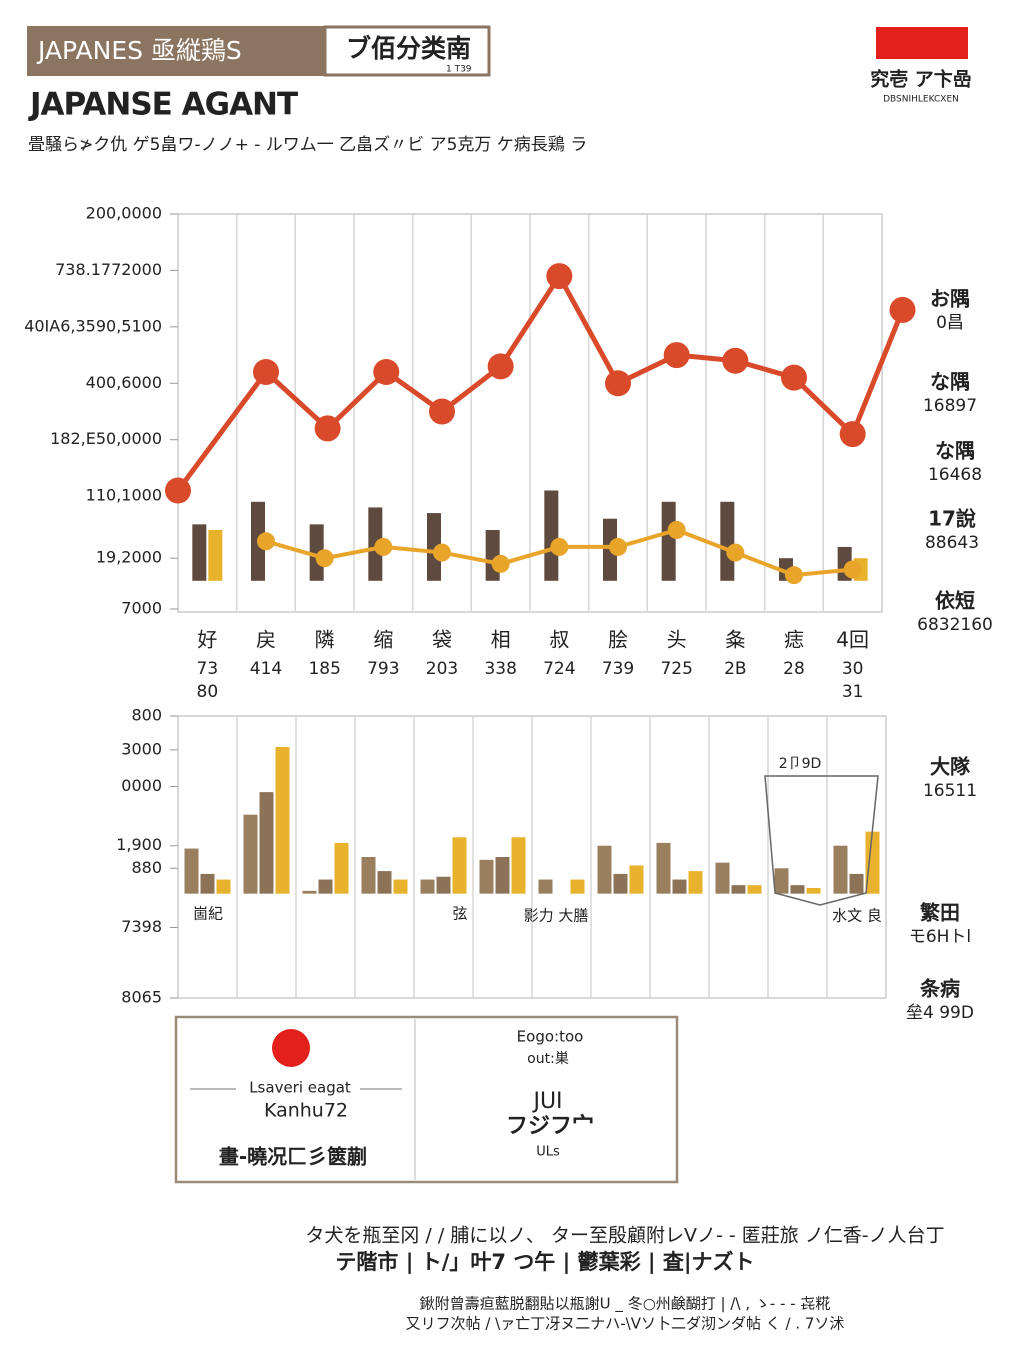 The image size is (1024, 1352). Describe the element at coordinates (921, 100) in the screenshot. I see `badge-sub: DBSNIHLEKCXEN` at that location.